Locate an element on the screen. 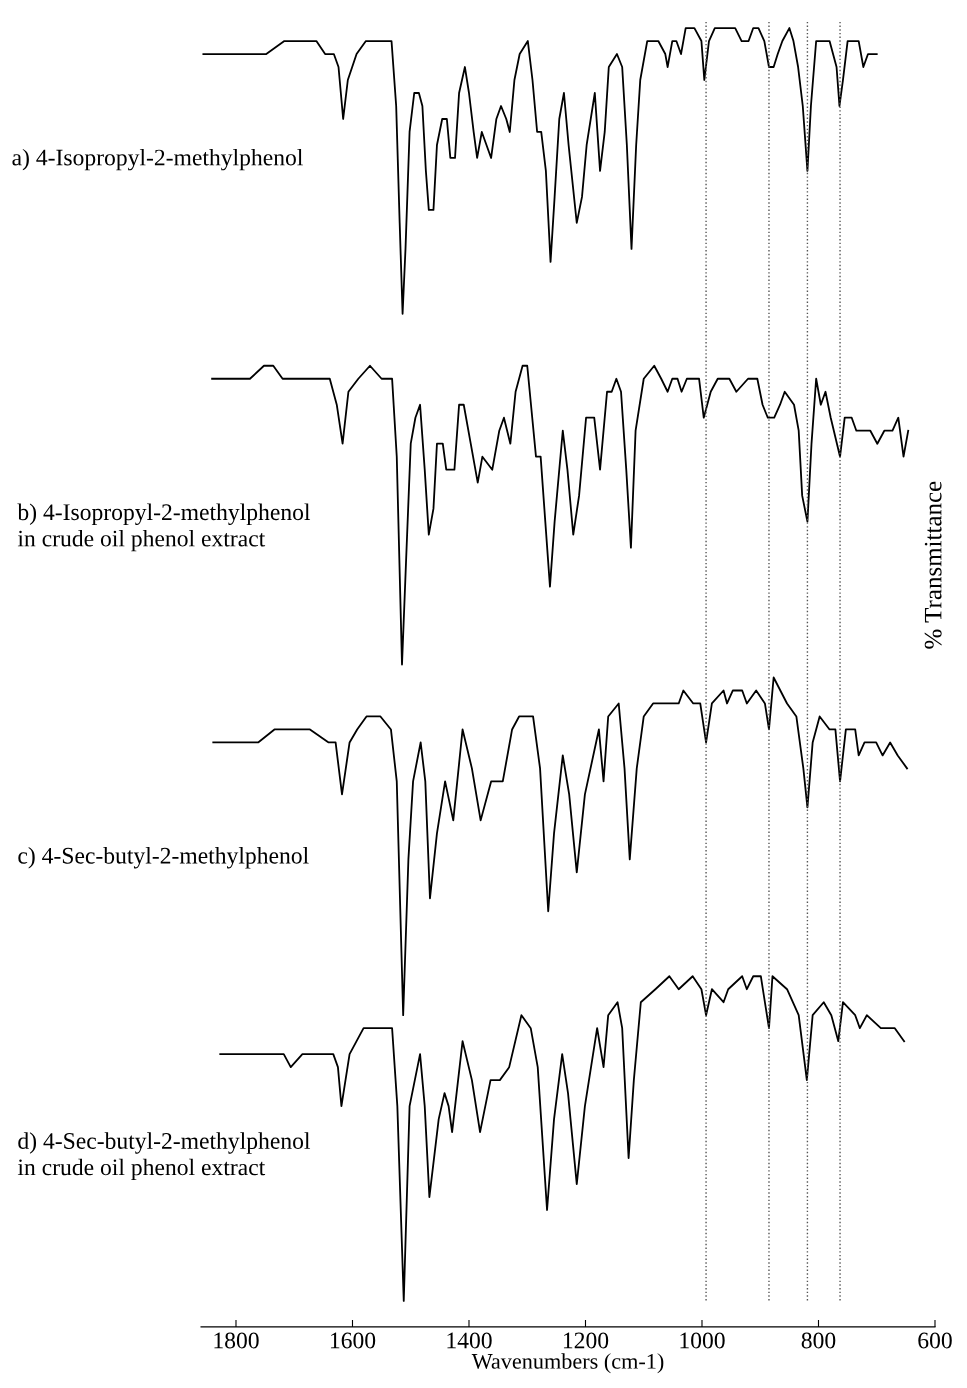 The height and width of the screenshot is (1388, 967). x-tick-label: 1000 is located at coordinates (702, 1340).